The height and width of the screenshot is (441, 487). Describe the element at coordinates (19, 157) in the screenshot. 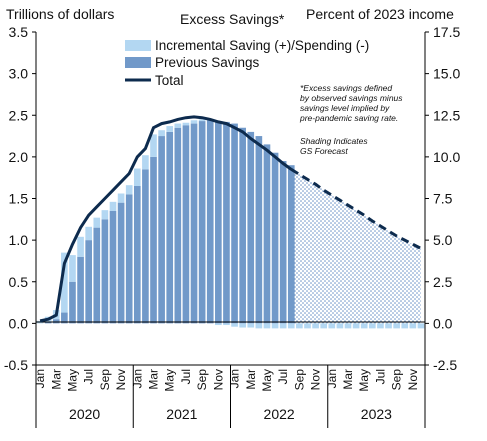

I see `left-y-tick-label: 2.0` at that location.